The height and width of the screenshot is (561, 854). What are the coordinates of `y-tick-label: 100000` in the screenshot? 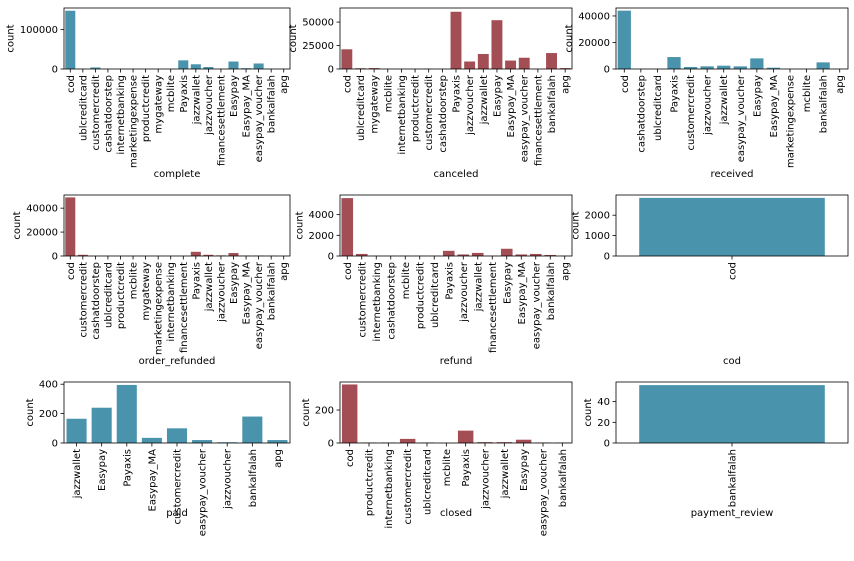 It's located at (39, 30).